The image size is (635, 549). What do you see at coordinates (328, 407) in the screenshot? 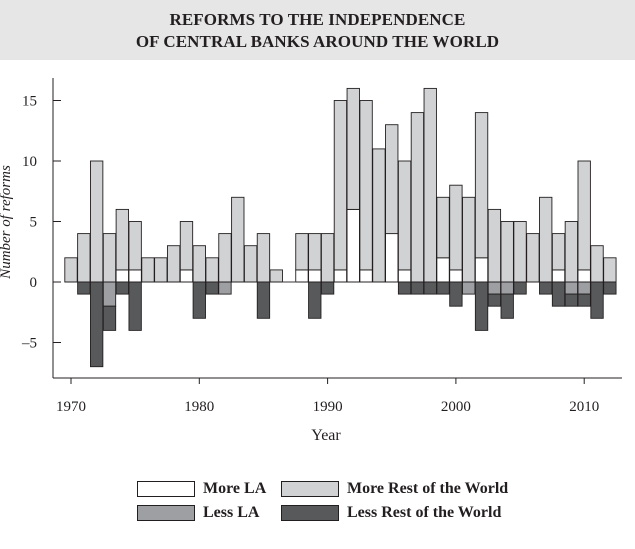
I see `x-tick-label: 1990` at bounding box center [328, 407].